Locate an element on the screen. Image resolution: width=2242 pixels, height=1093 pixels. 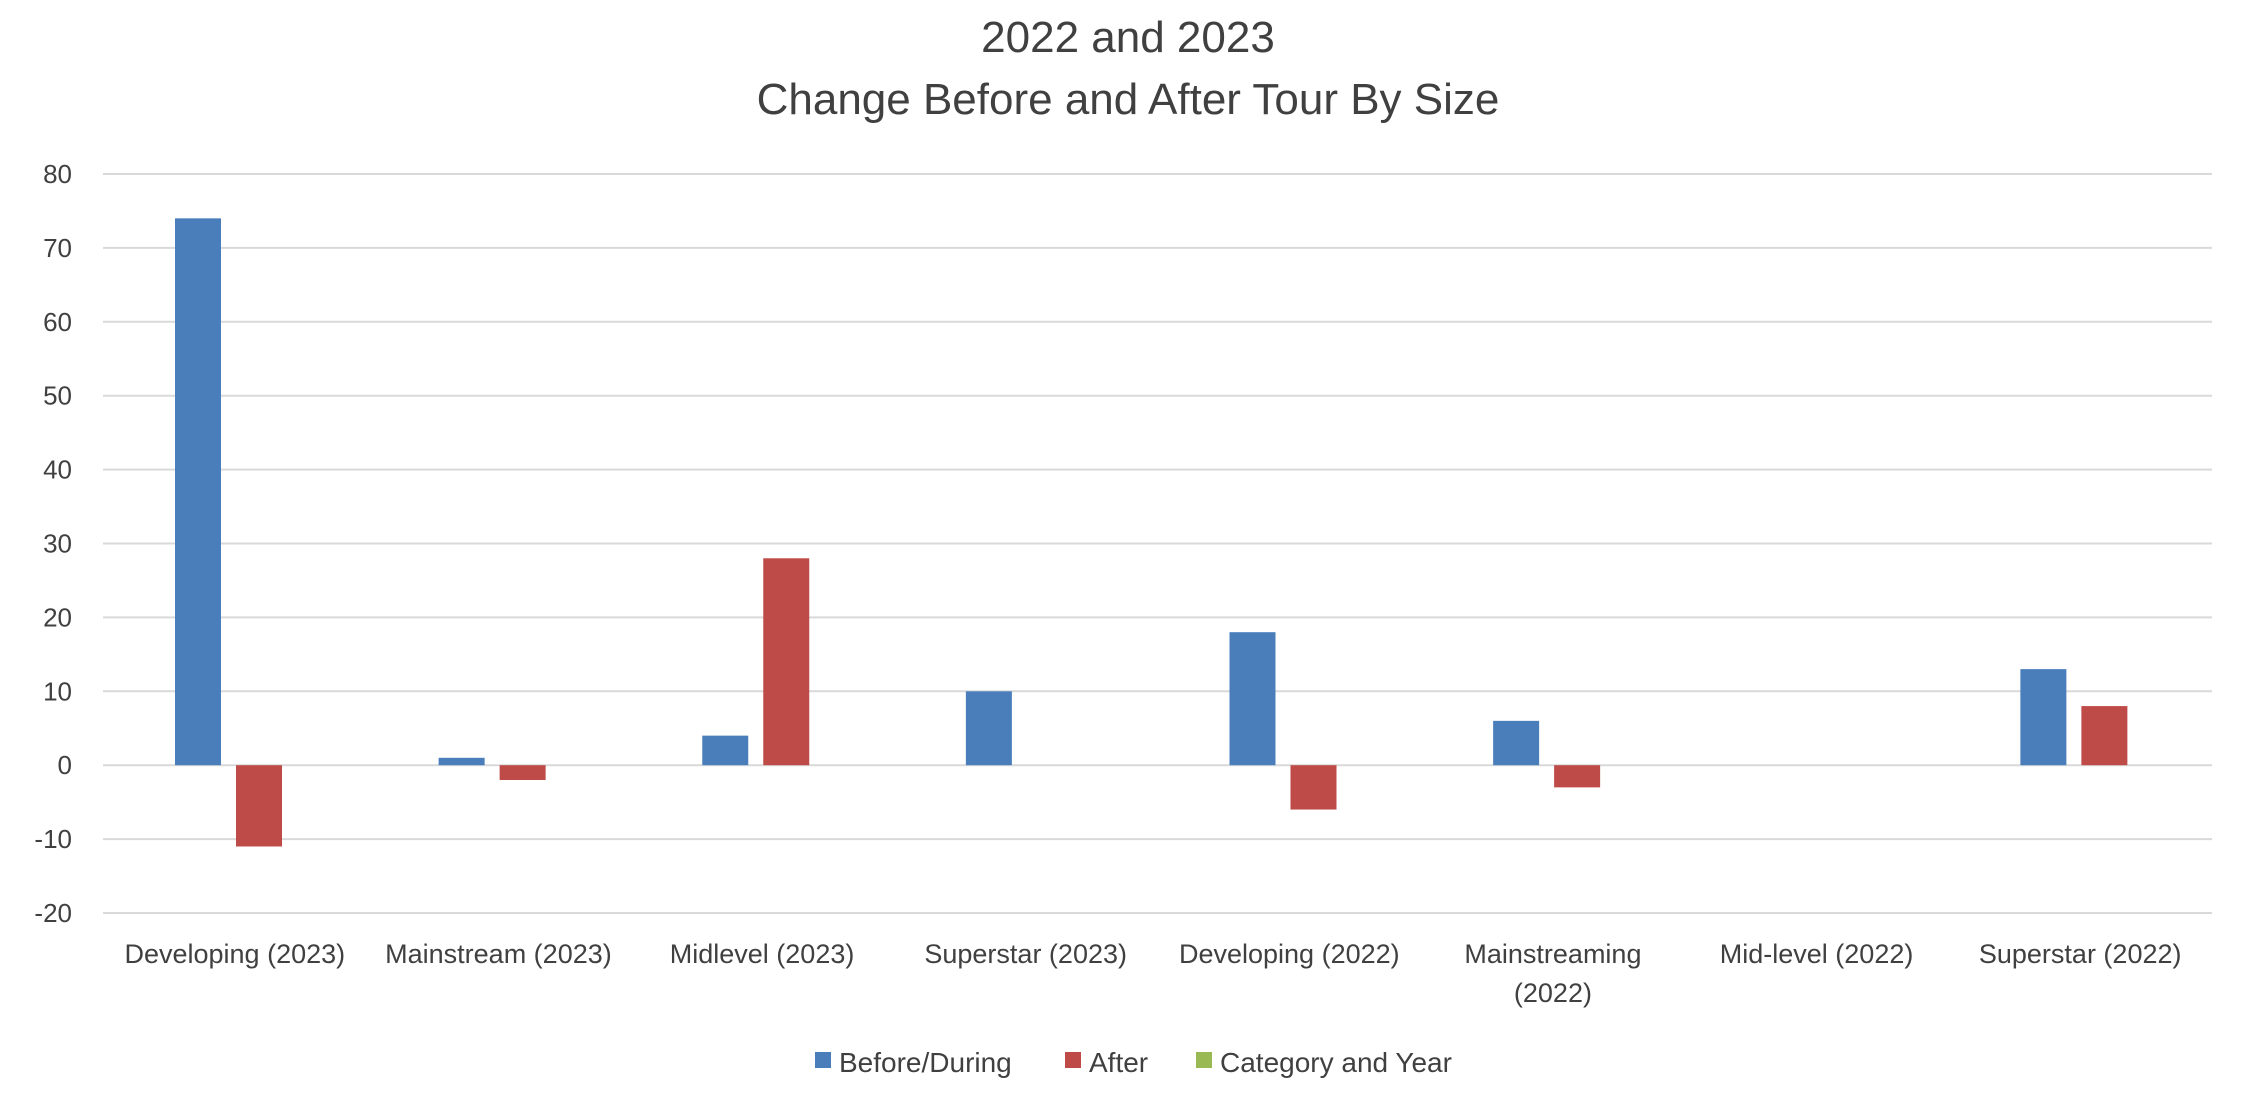
y-tick-label: 20 is located at coordinates (57, 617).